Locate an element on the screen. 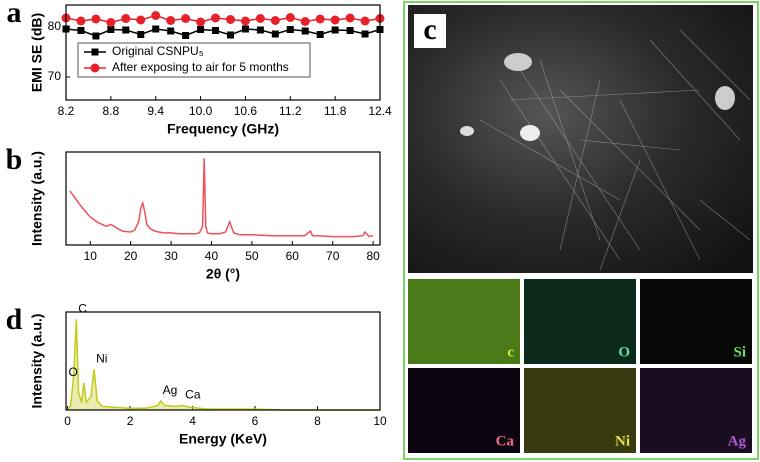 This screenshot has height=462, width=760. x-tick-label: 20 is located at coordinates (131, 256).